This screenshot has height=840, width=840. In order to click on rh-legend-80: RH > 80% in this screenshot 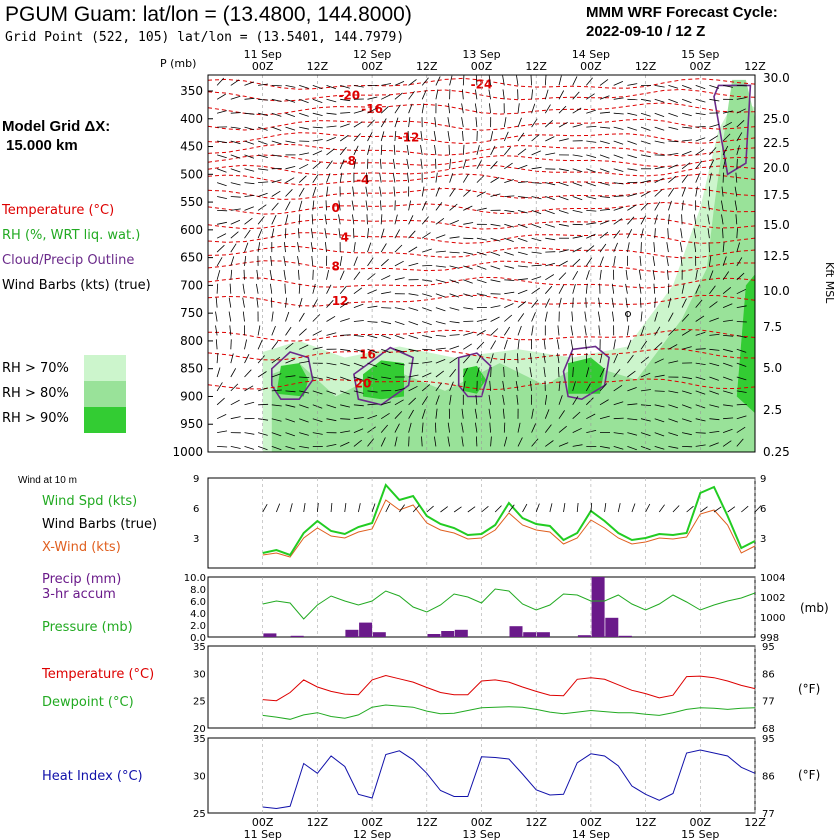, I will do `click(35, 393)`.